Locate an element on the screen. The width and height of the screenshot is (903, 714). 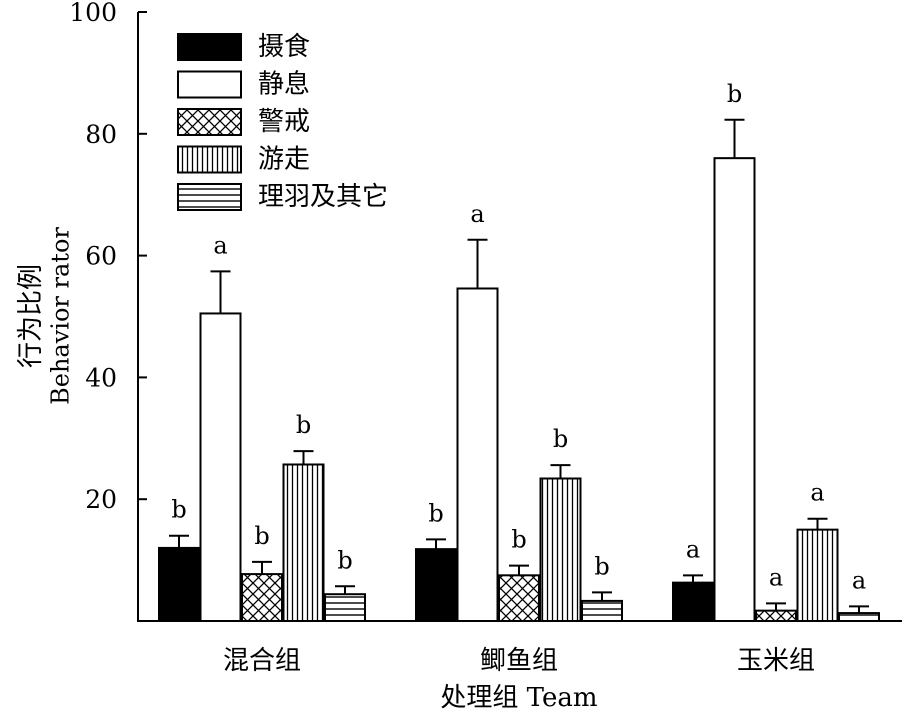
legend-label: 理羽及其它 is located at coordinates (323, 197).